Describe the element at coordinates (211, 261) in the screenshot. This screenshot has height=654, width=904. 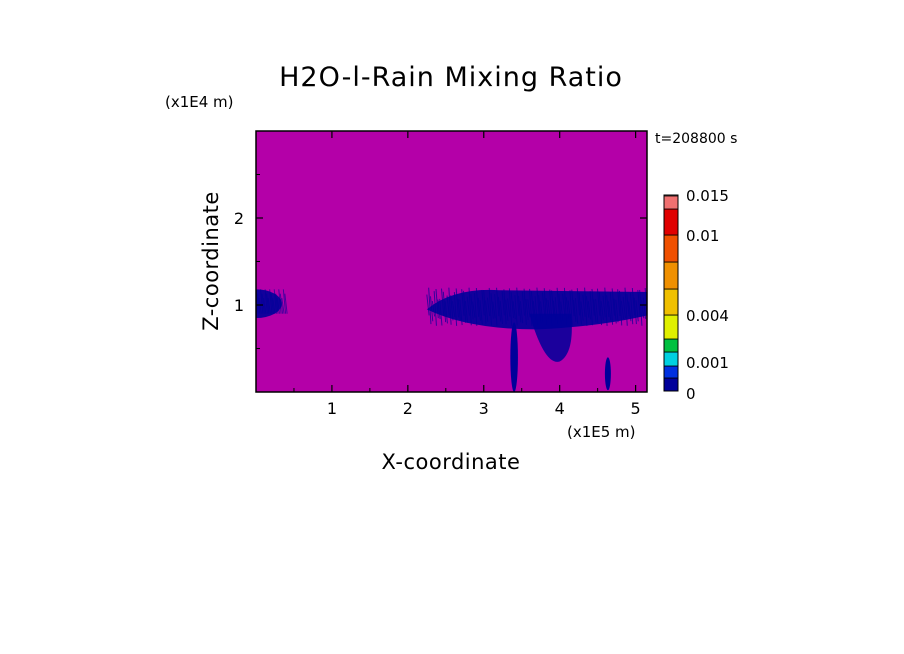
I see `y-axis-label: Z-coordinate` at that location.